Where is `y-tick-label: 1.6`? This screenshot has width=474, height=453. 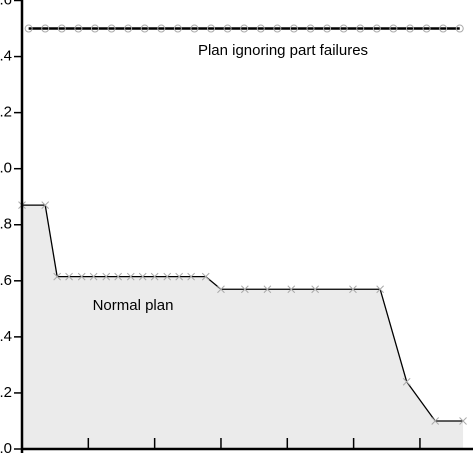 y-tick-label: 1.6 is located at coordinates (6, 4).